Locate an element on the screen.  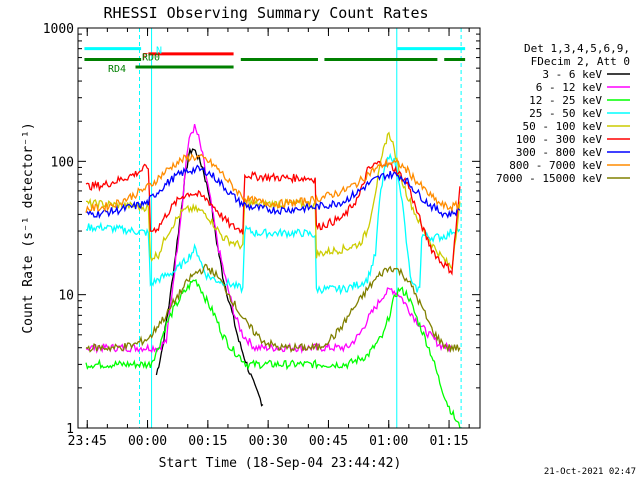
status-label-rd0: RD0 is located at coordinates (151, 58).